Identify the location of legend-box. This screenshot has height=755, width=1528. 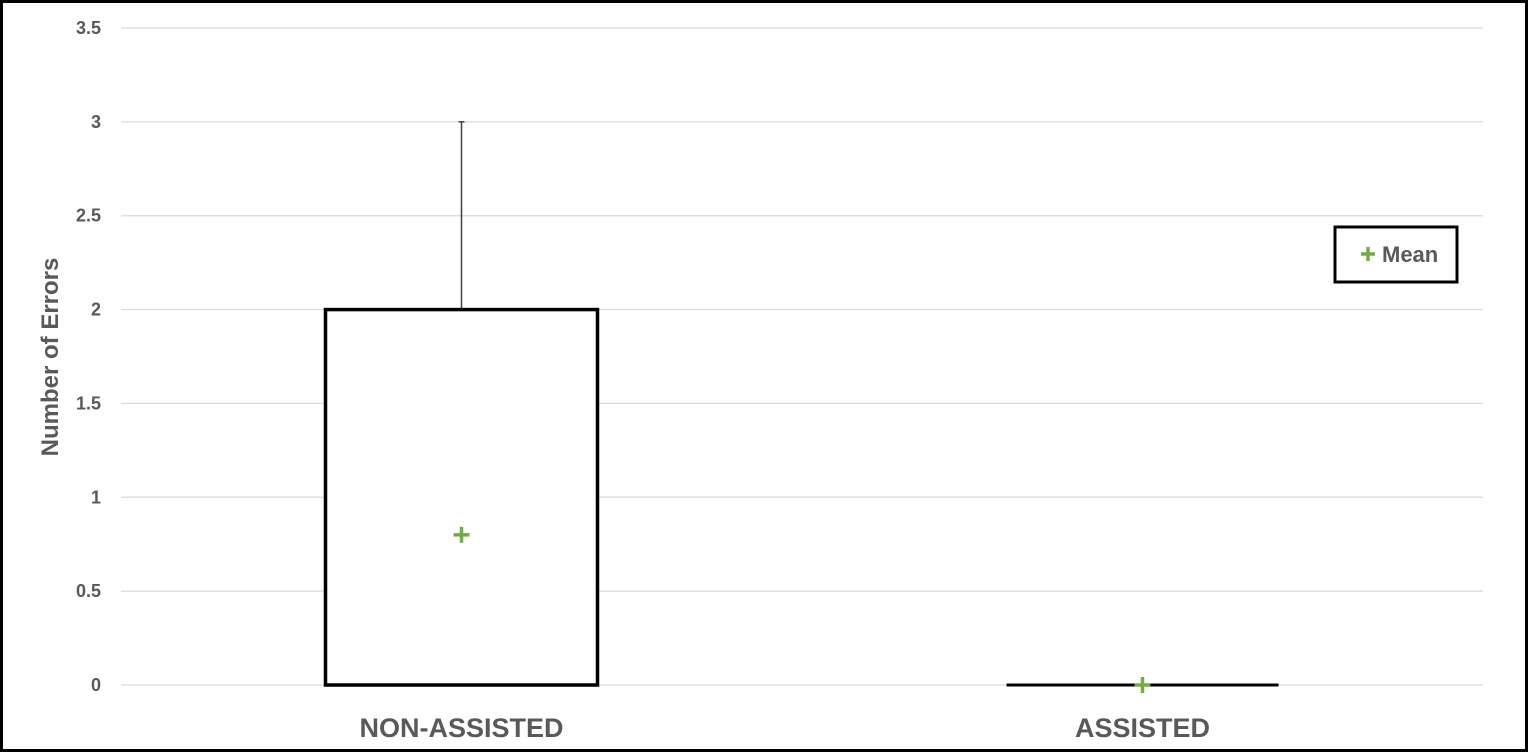
(1396, 254).